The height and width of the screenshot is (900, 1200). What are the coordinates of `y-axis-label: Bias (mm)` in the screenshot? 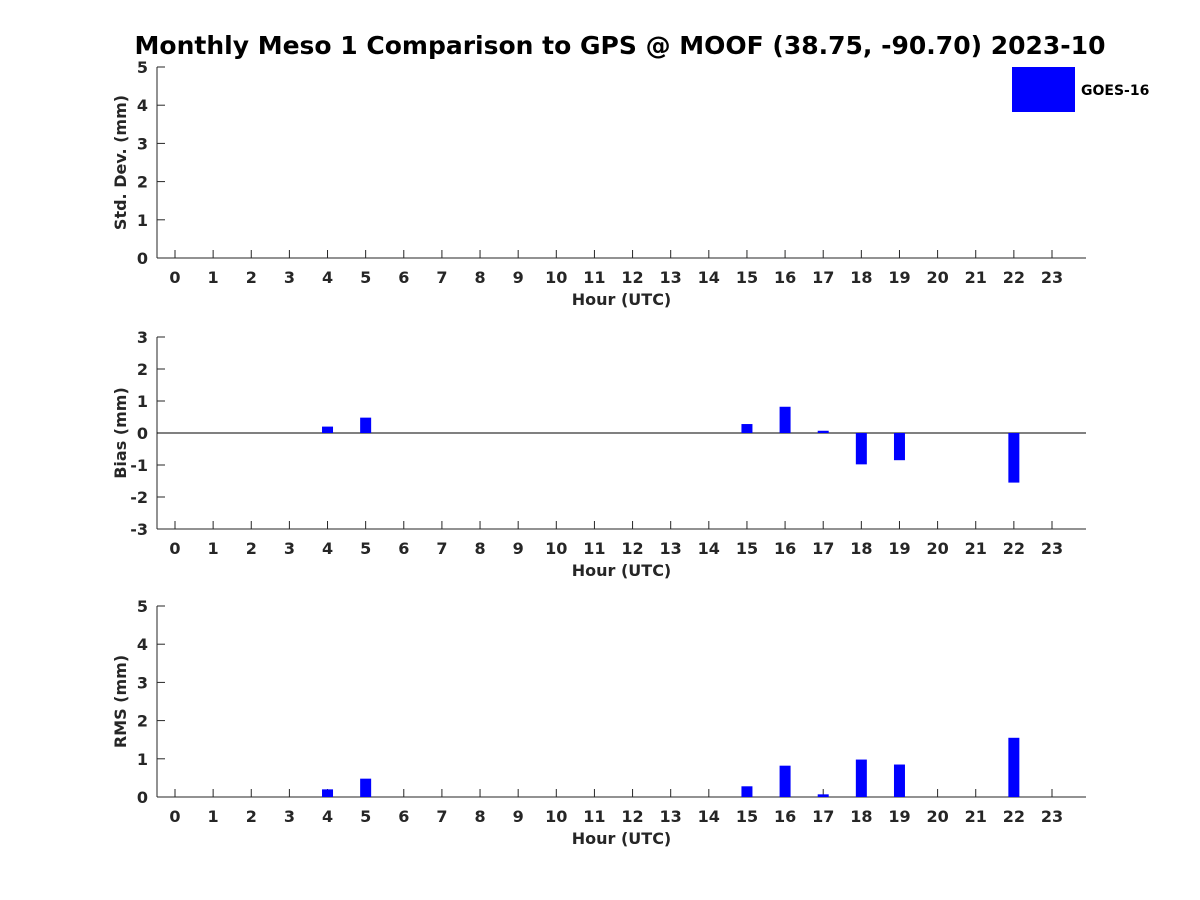 It's located at (120, 433).